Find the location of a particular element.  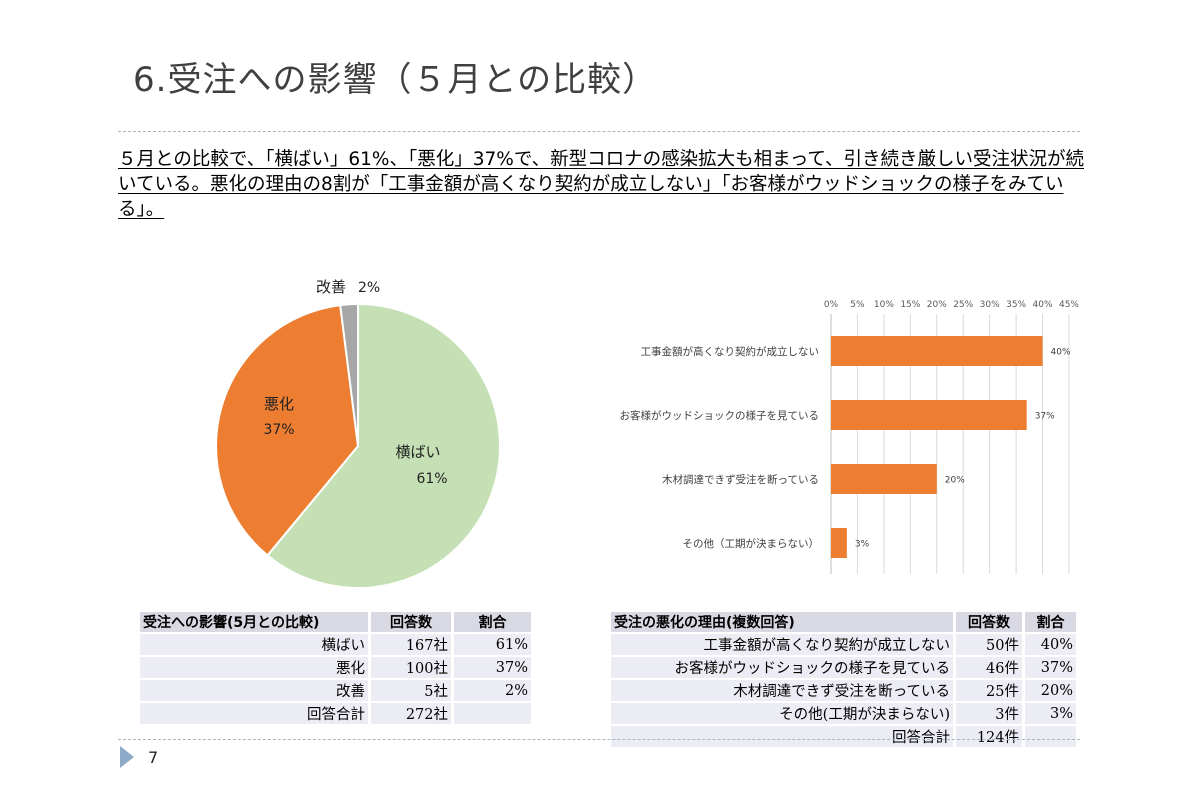

x-tick-label: 15% is located at coordinates (910, 305).